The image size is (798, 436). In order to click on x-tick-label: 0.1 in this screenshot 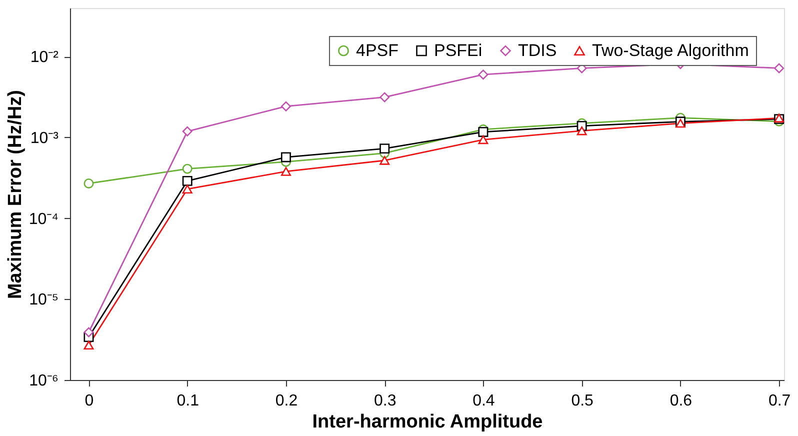, I will do `click(188, 401)`.